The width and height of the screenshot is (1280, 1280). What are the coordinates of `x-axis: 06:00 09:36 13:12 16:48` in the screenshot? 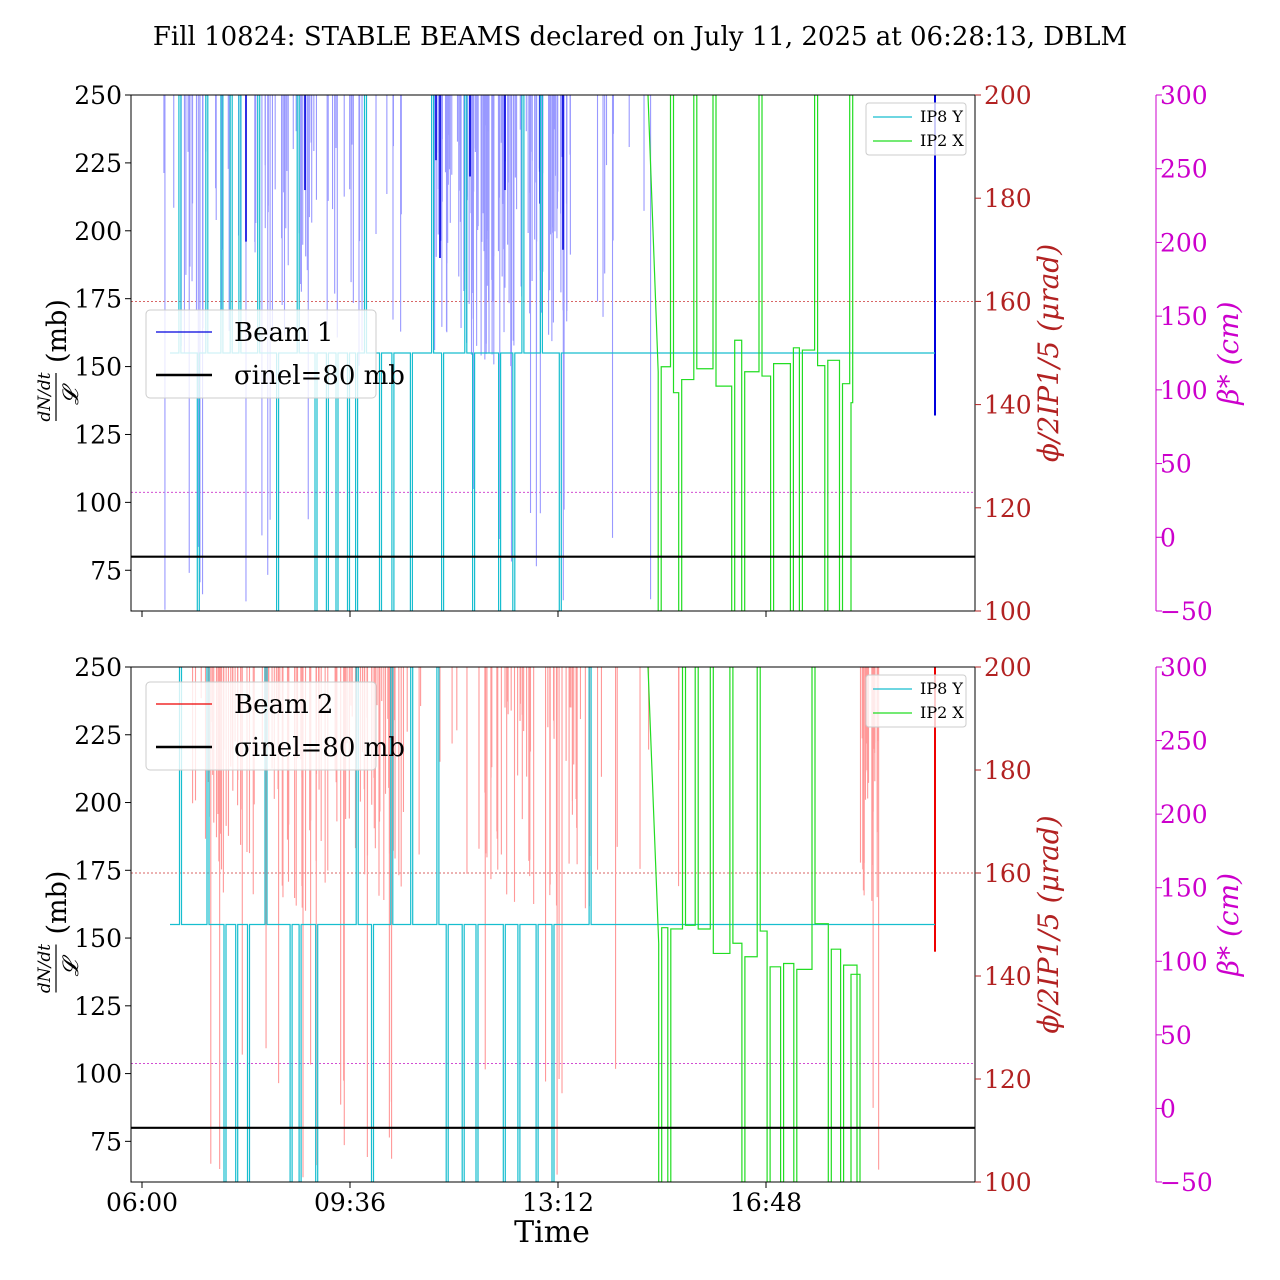 It's located at (454, 1199).